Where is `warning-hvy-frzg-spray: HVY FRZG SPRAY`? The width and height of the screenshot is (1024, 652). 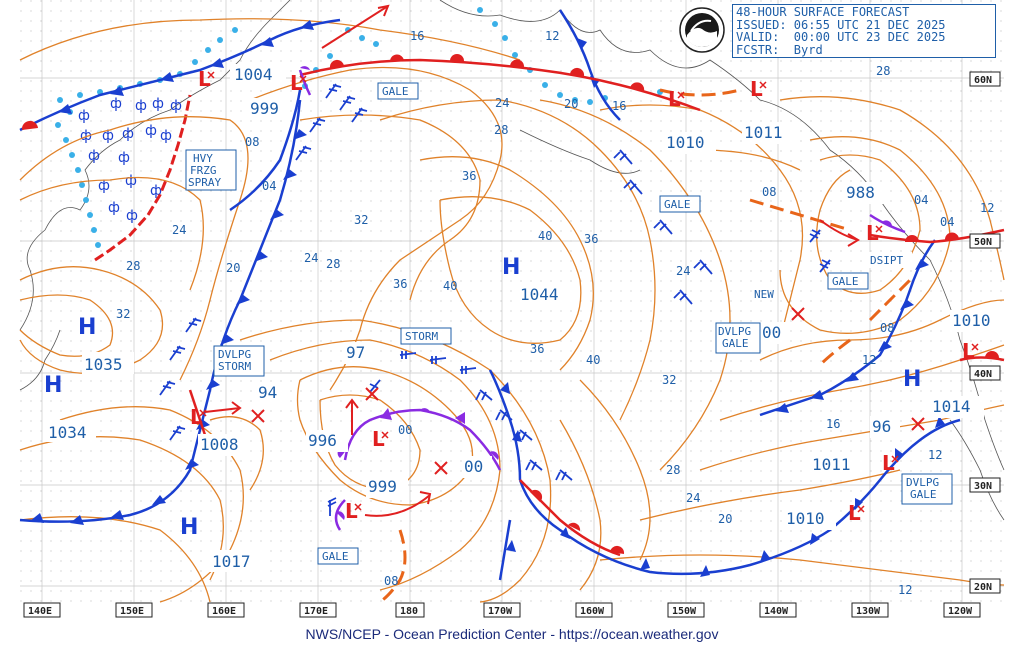 warning-hvy-frzg-spray: HVY FRZG SPRAY is located at coordinates (211, 170).